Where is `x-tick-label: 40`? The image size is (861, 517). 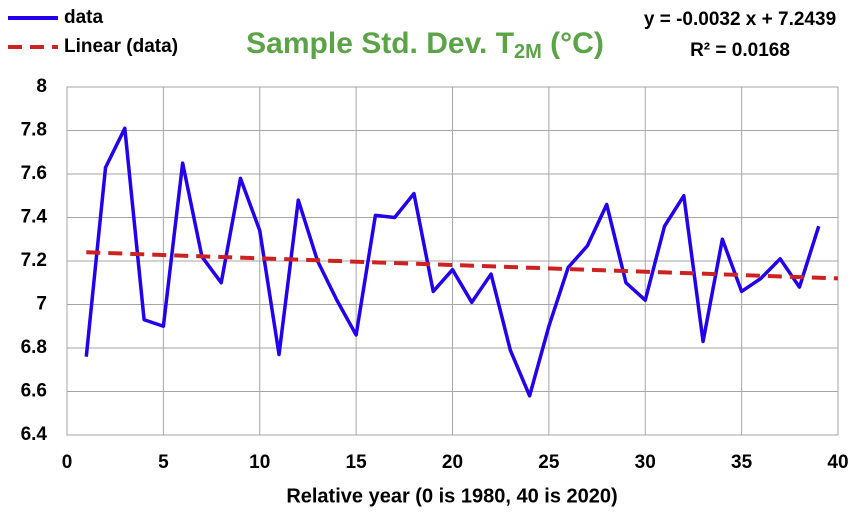 x-tick-label: 40 is located at coordinates (837, 462).